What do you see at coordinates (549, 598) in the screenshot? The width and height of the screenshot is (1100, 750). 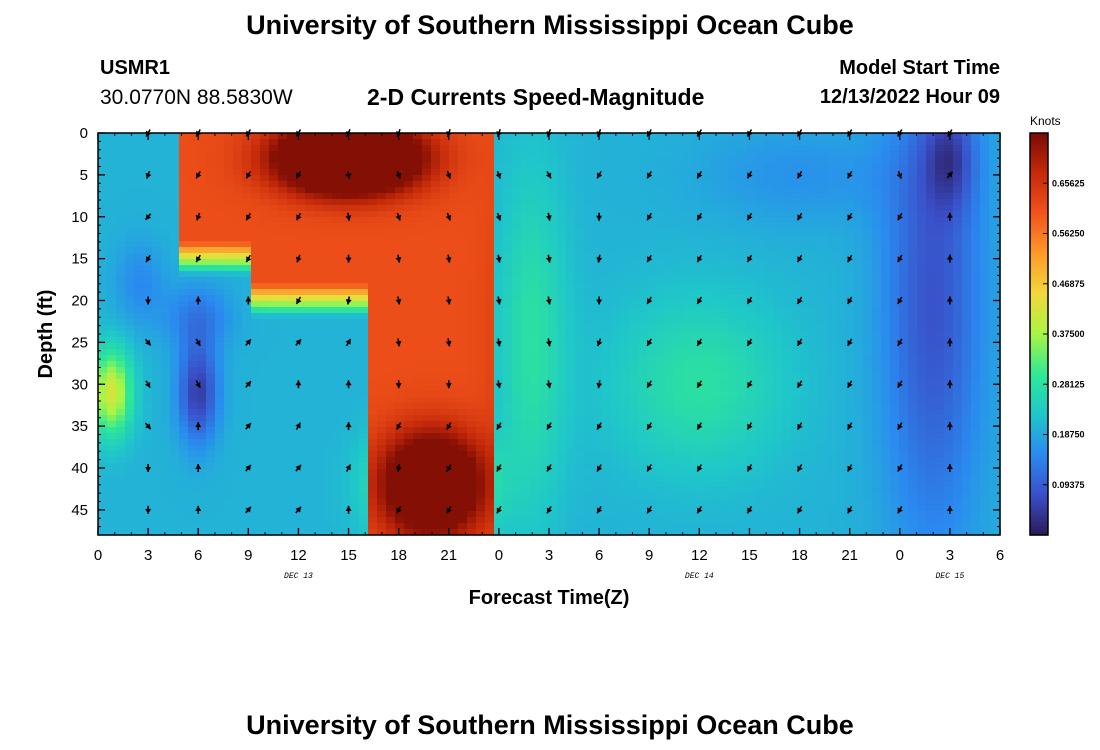 I see `x-axis-title: Forecast Time(Z)` at bounding box center [549, 598].